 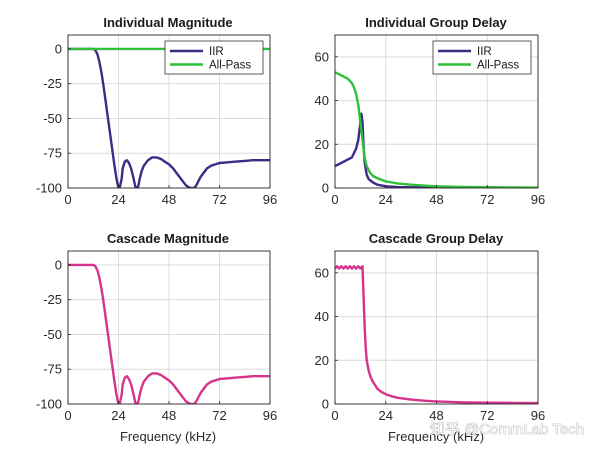 I want to click on xlabel-cascade-group-delay: Frequency (kHz), so click(x=436, y=436).